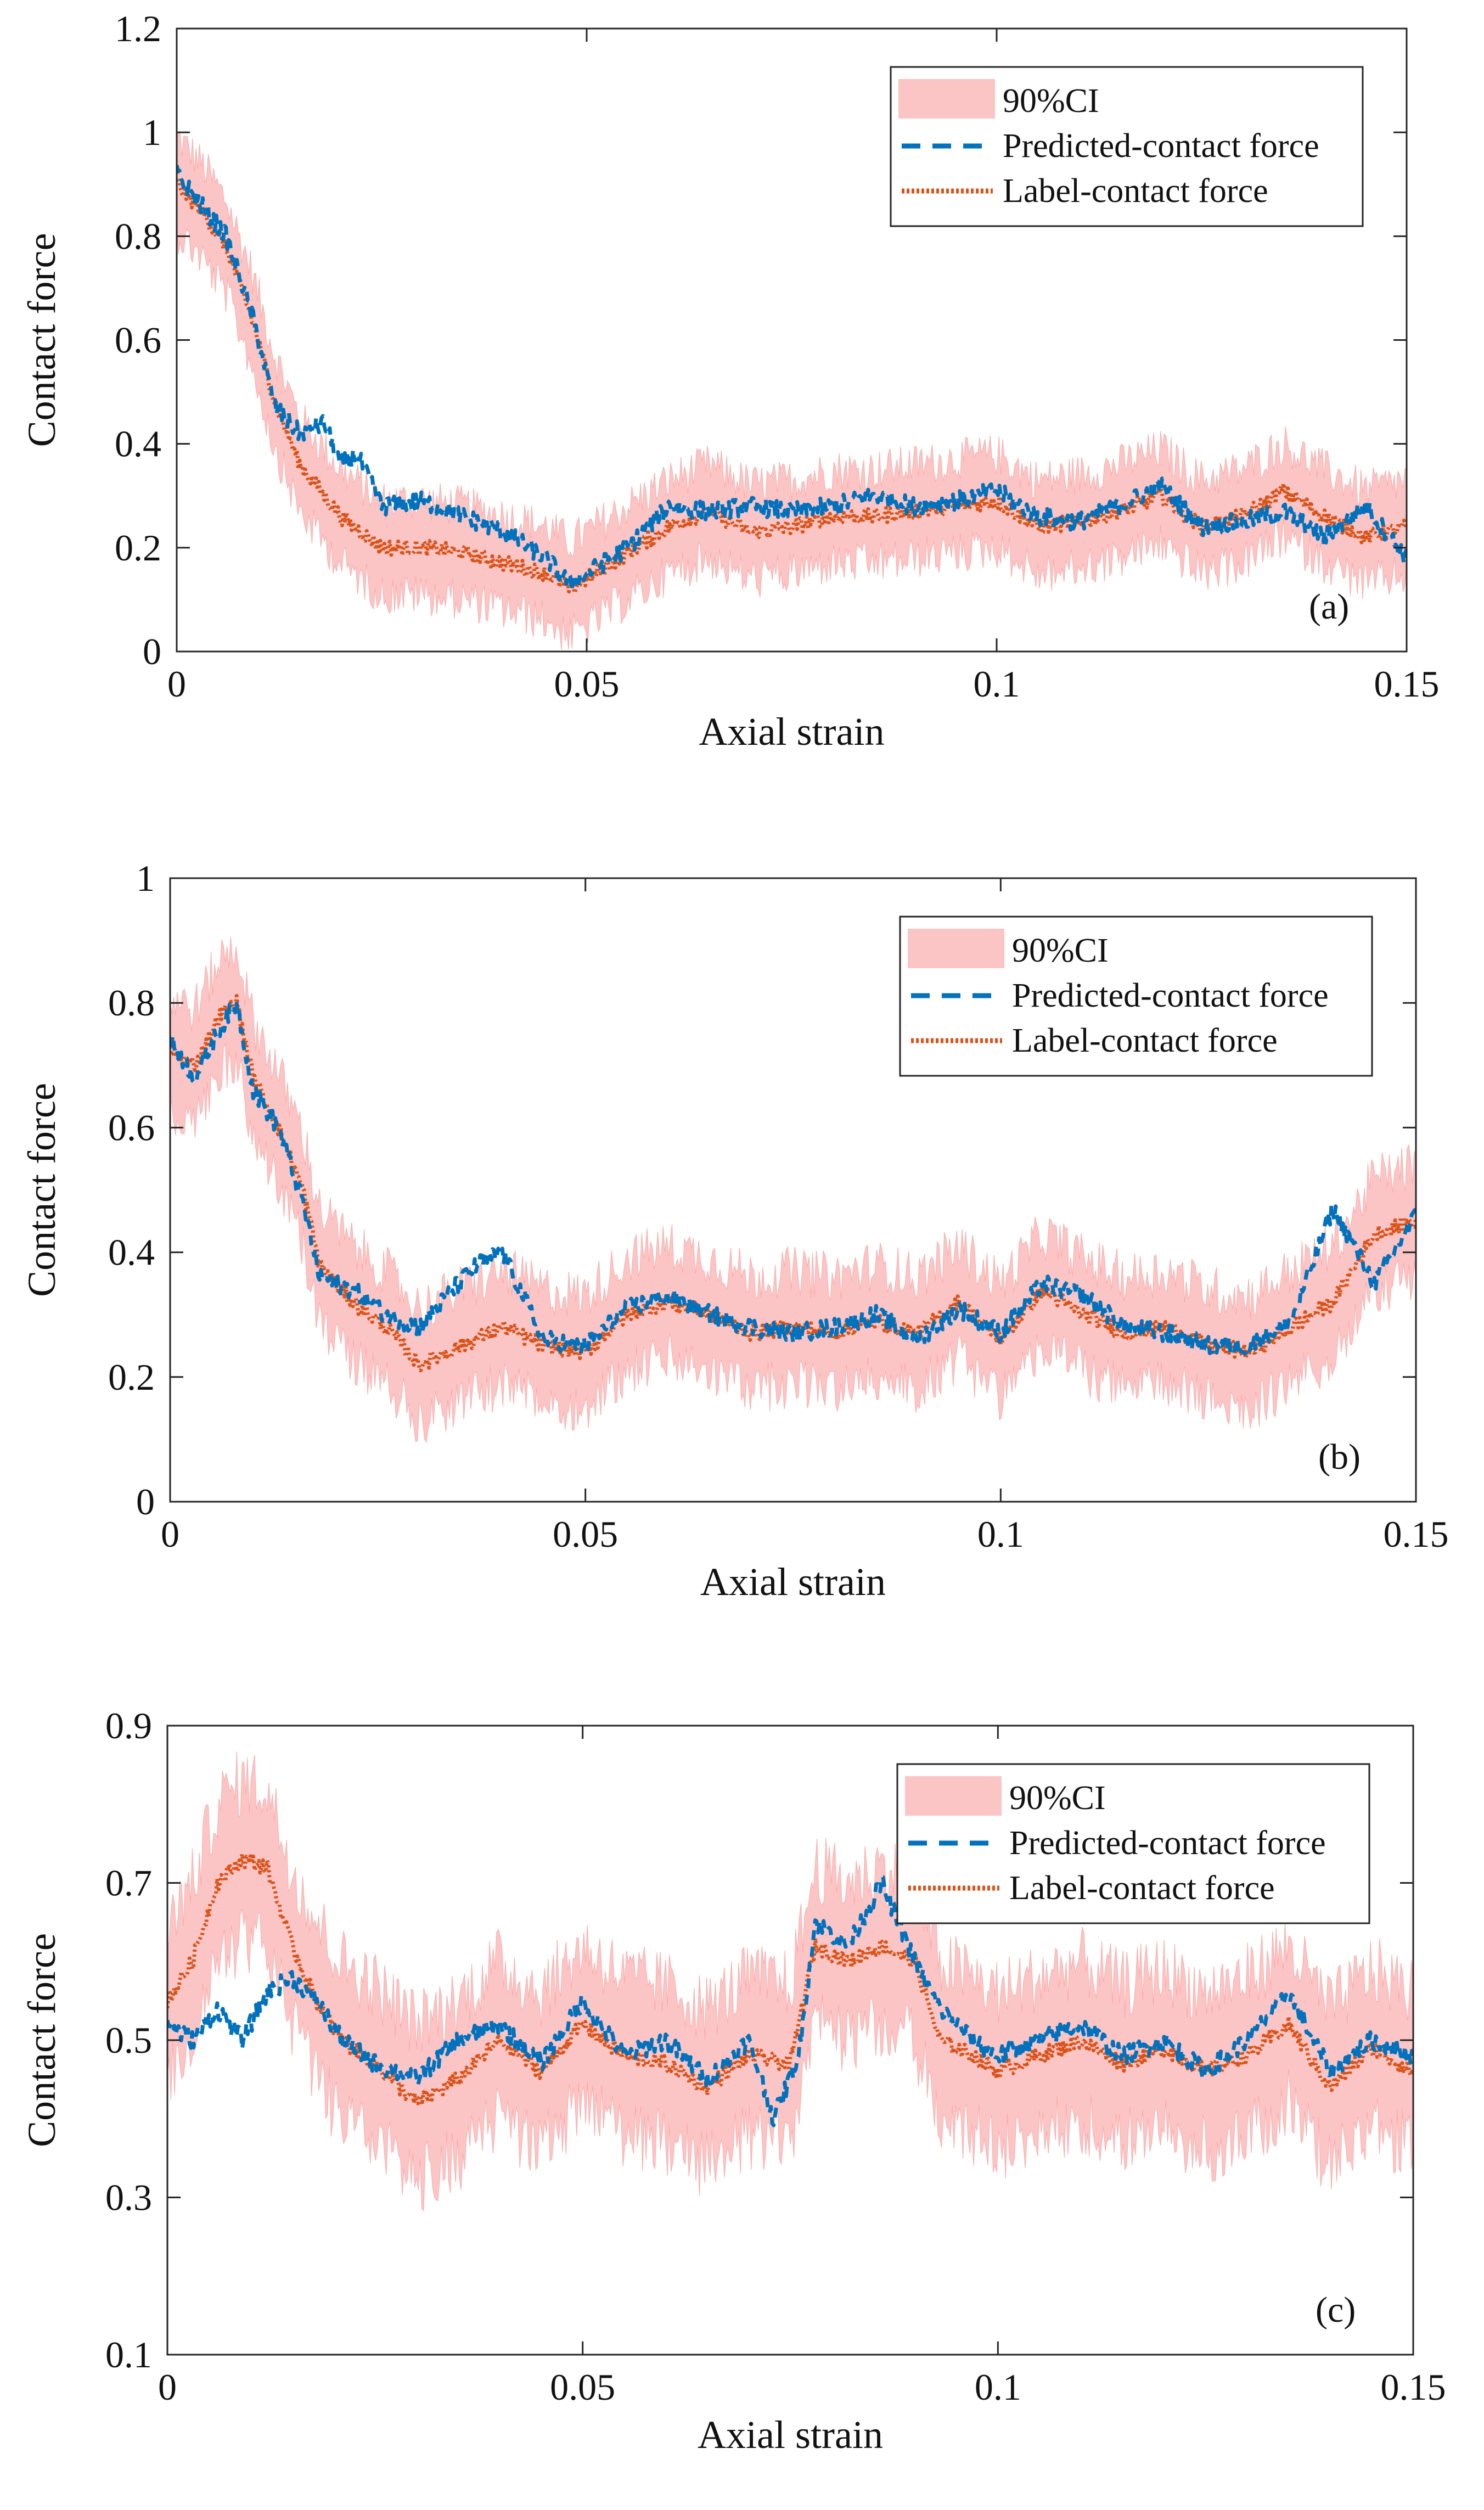 This screenshot has height=2510, width=1484. What do you see at coordinates (128, 1726) in the screenshot?
I see `y-tick-label: 0.9` at bounding box center [128, 1726].